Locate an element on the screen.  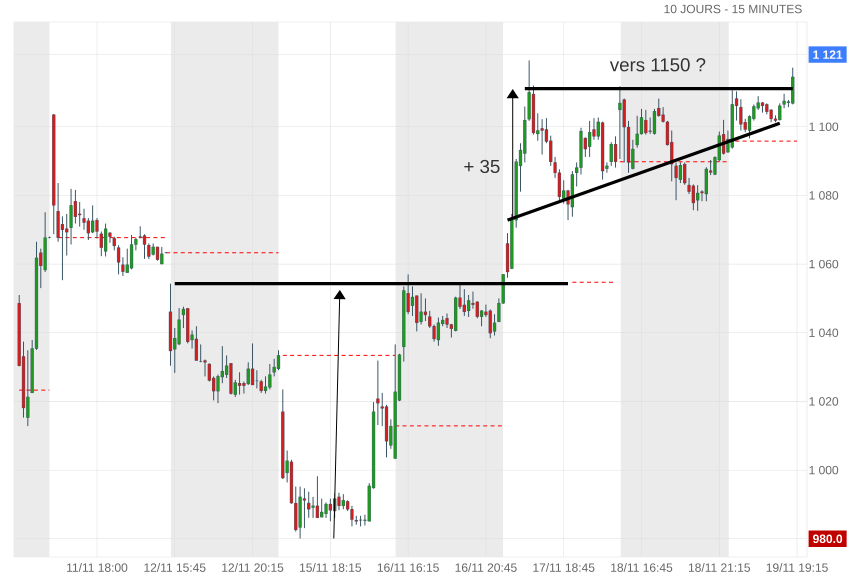
y-tick-label: 1 000 is located at coordinates (824, 470).